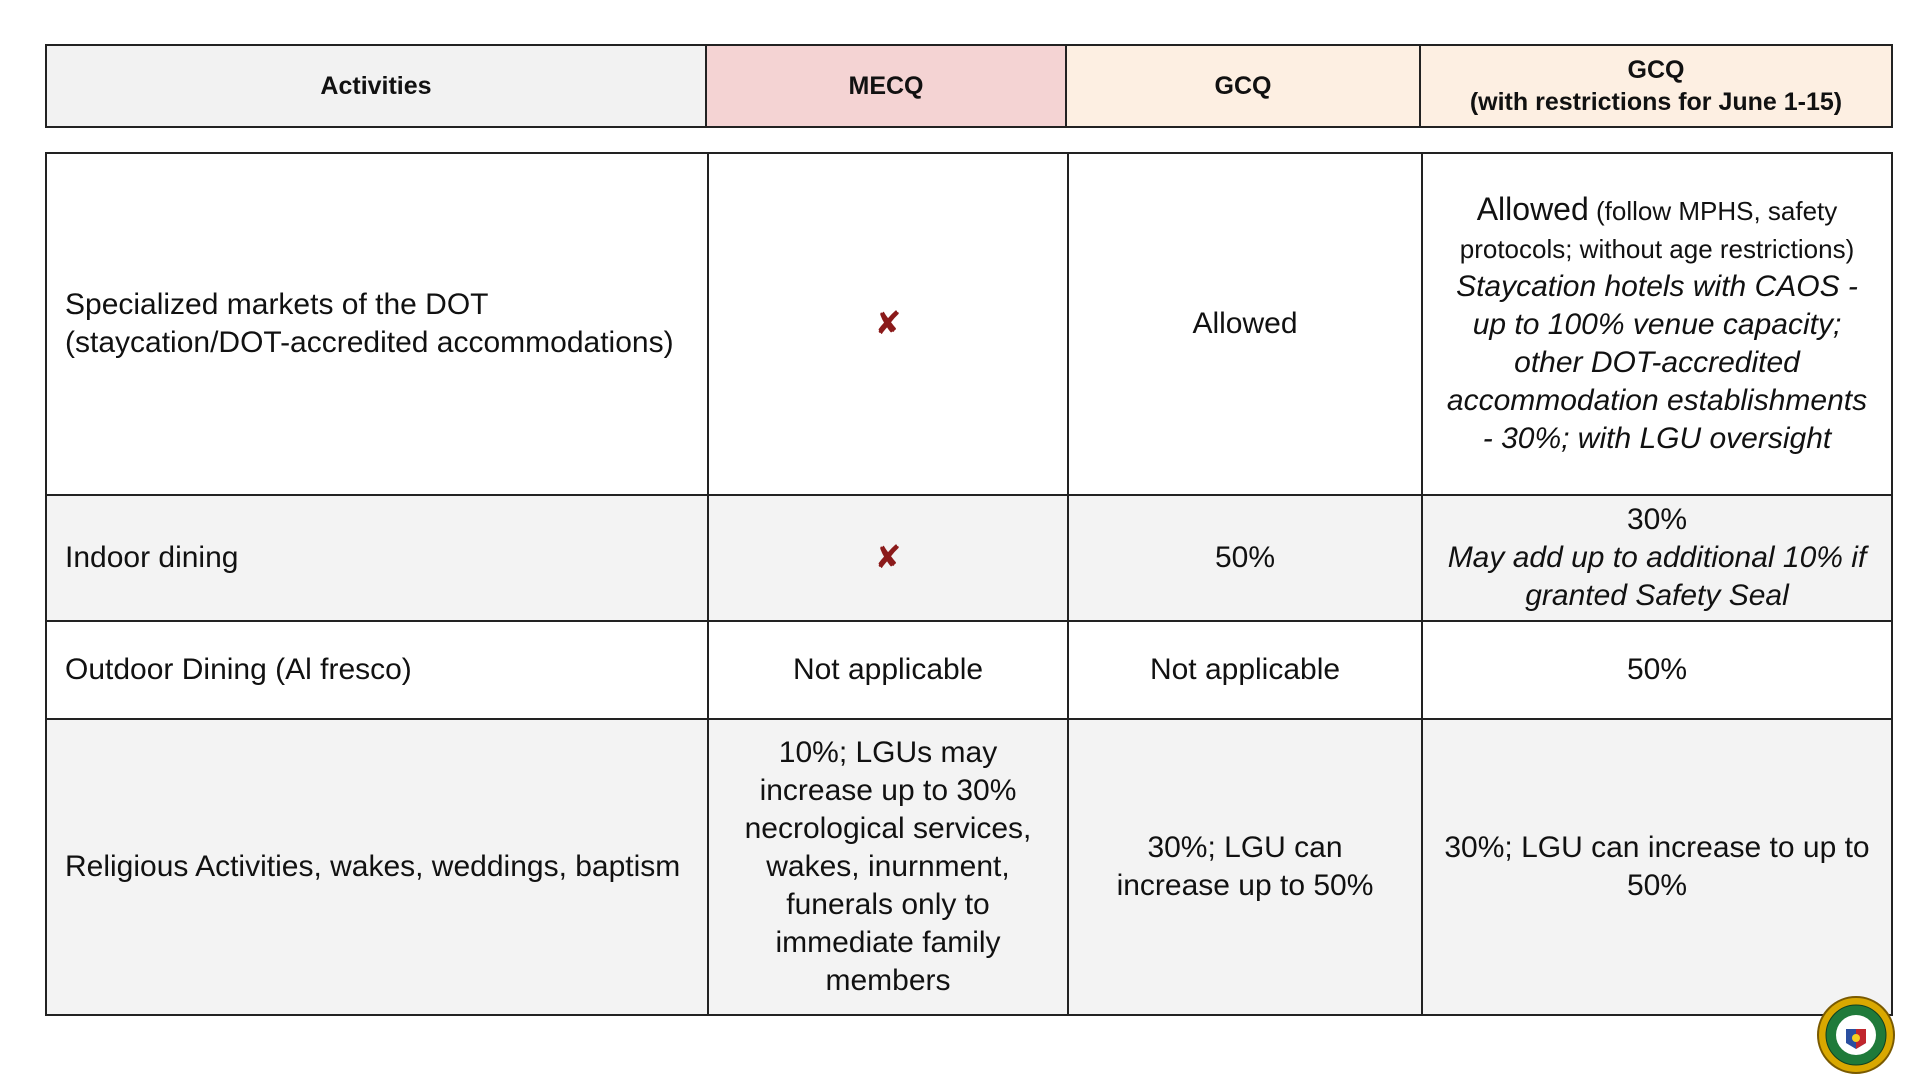 The image size is (1920, 1080). What do you see at coordinates (377, 670) in the screenshot?
I see `activity-cell: Outdoor Dining (Al fresco)` at bounding box center [377, 670].